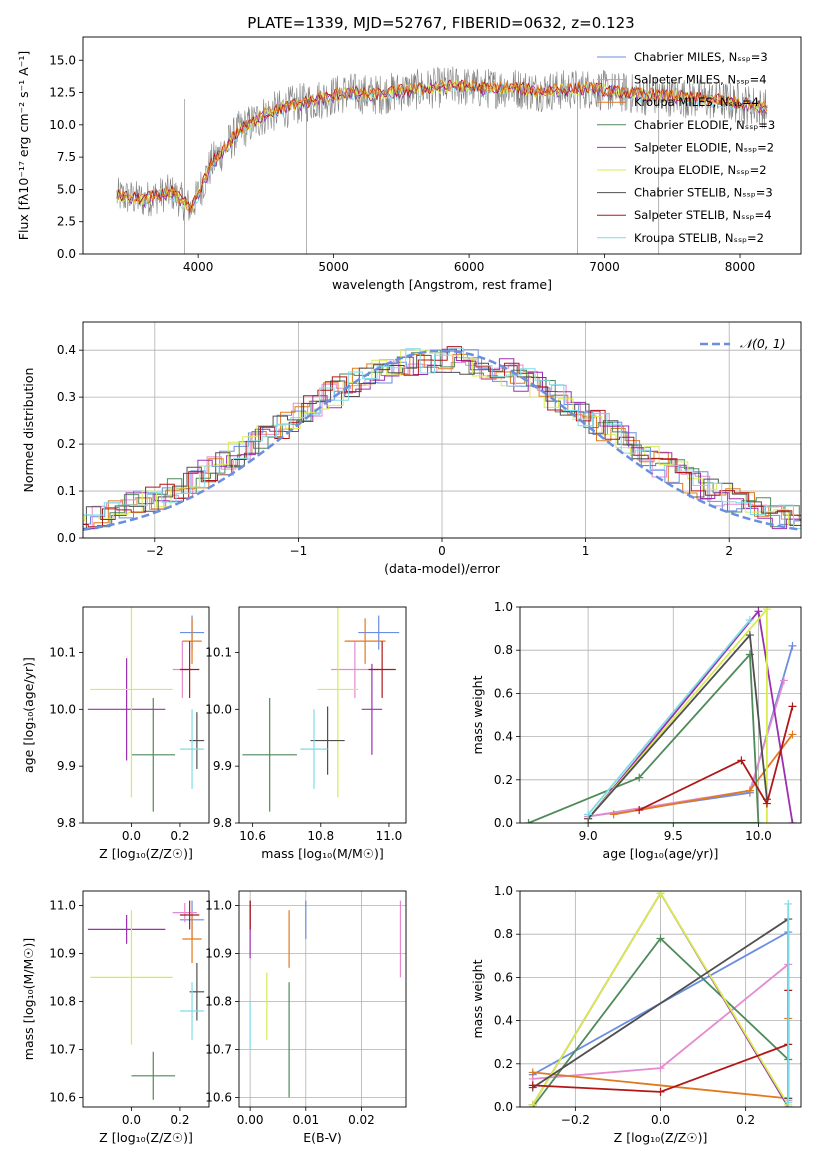  I want to click on mass_vs_Z-points, so click(146, 1000).